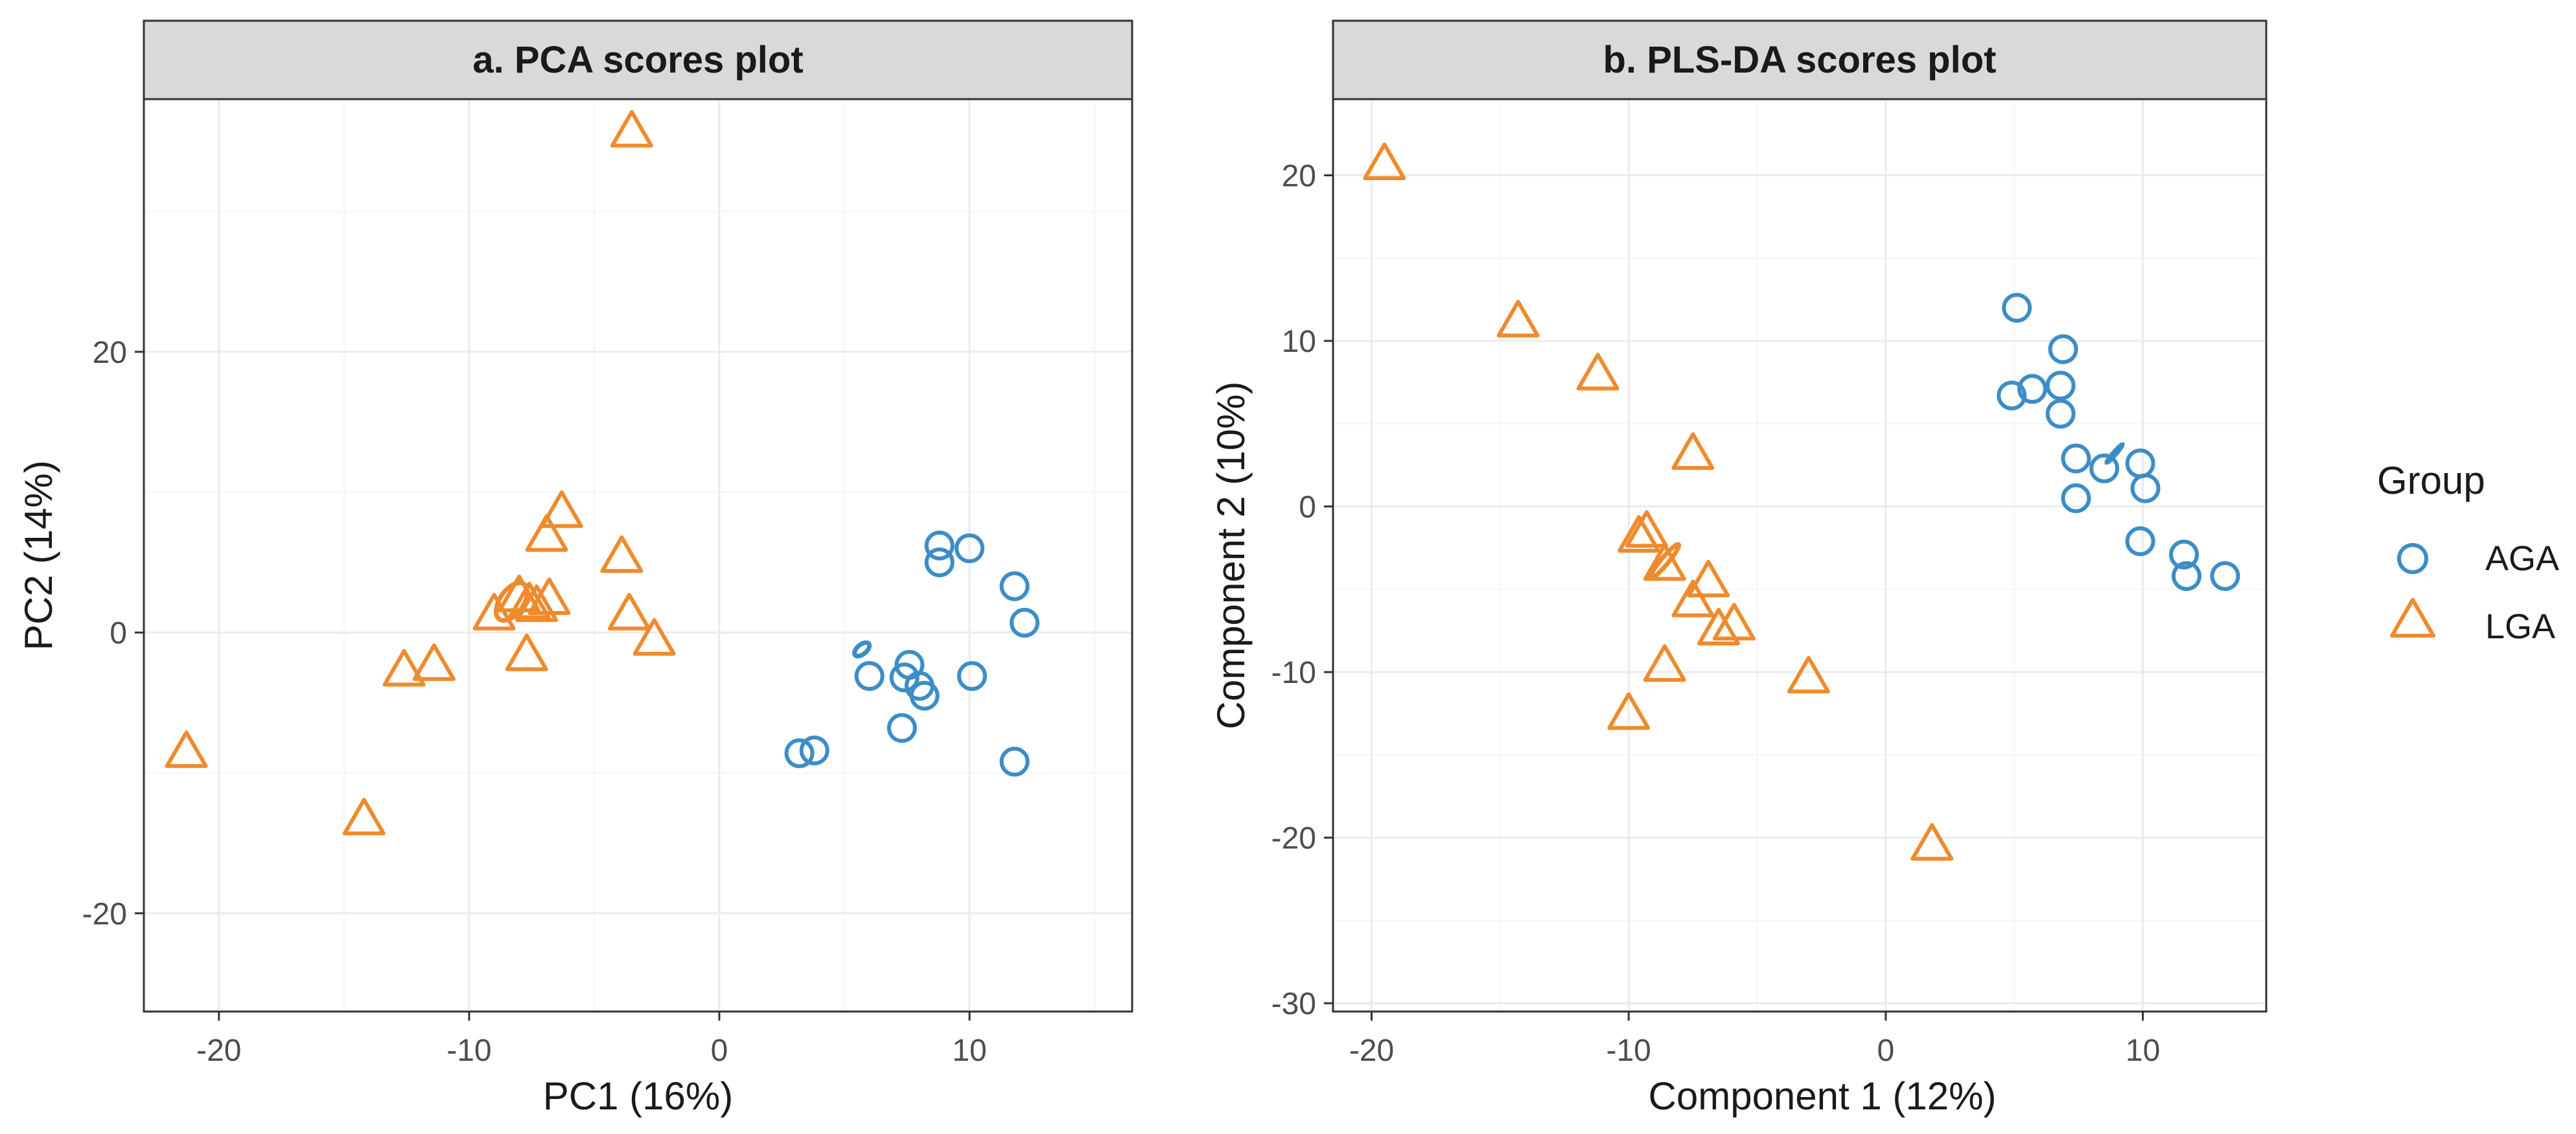 The image size is (2576, 1134). I want to click on panel-plsda-x-tick-label: 0, so click(1886, 1051).